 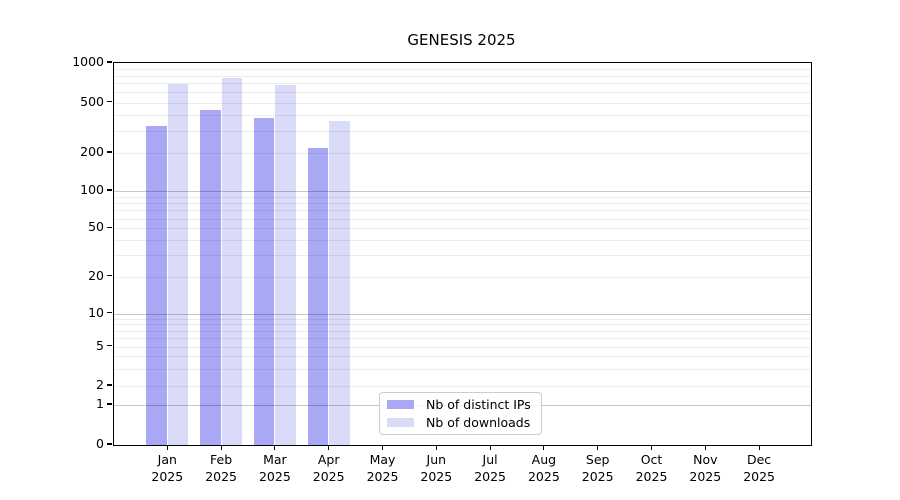 I want to click on y-tick-label: 50, so click(x=96, y=227).